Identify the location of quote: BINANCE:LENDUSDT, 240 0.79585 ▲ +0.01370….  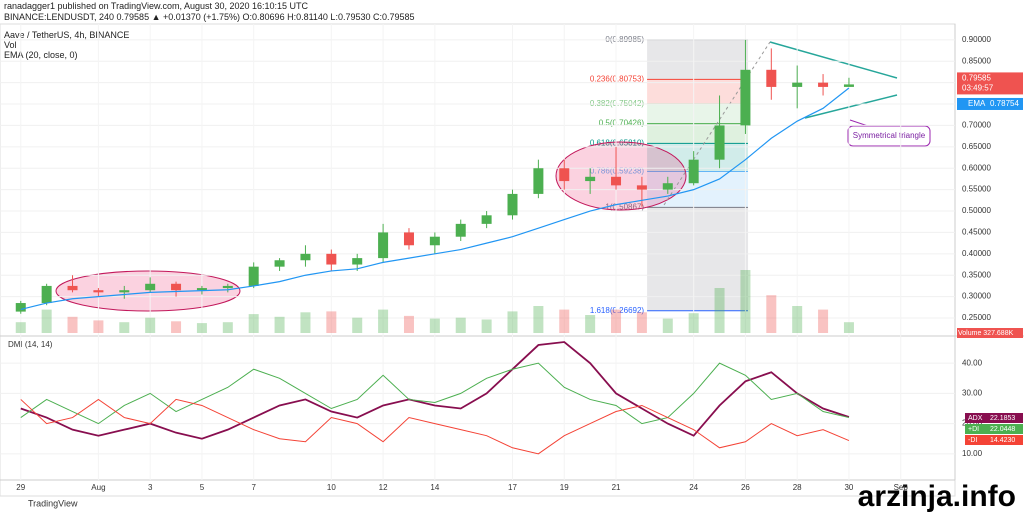
(209, 17).